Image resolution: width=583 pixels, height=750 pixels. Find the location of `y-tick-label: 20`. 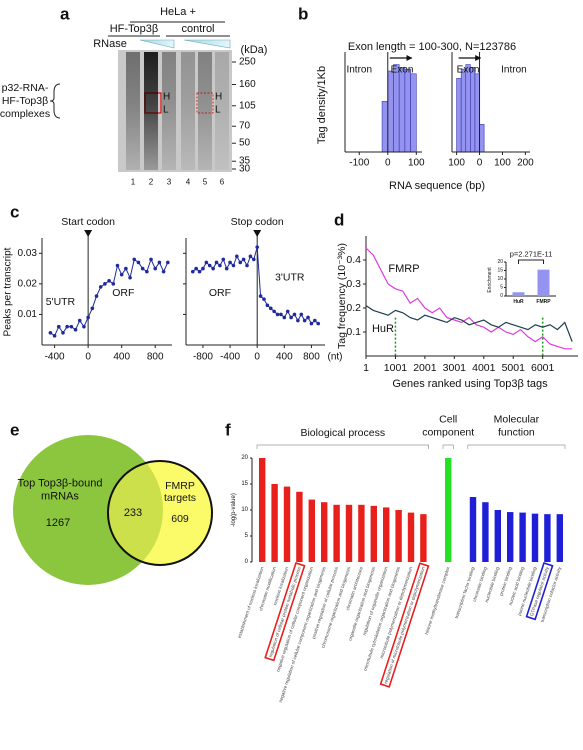

y-tick-label: 20 is located at coordinates (500, 262).